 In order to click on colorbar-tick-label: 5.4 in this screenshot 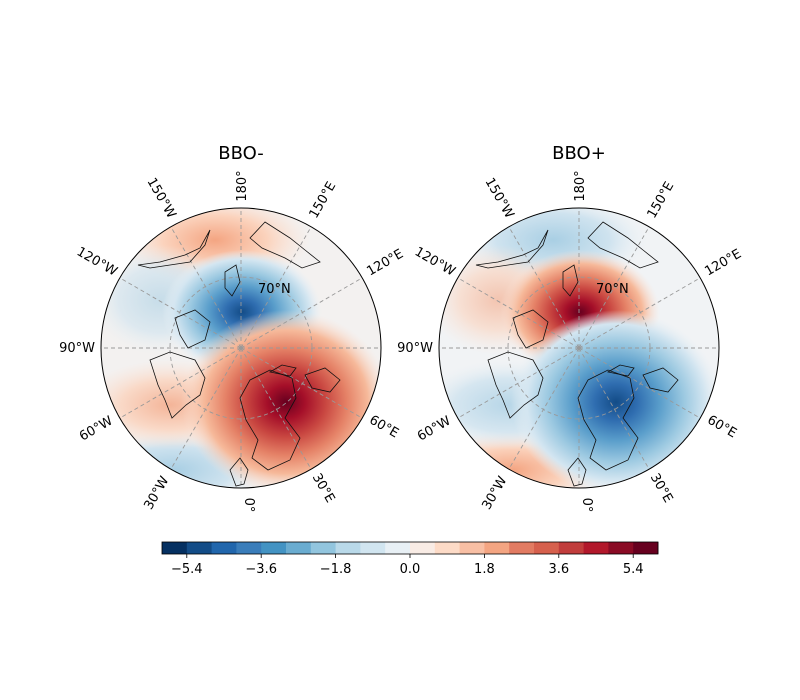, I will do `click(633, 569)`.